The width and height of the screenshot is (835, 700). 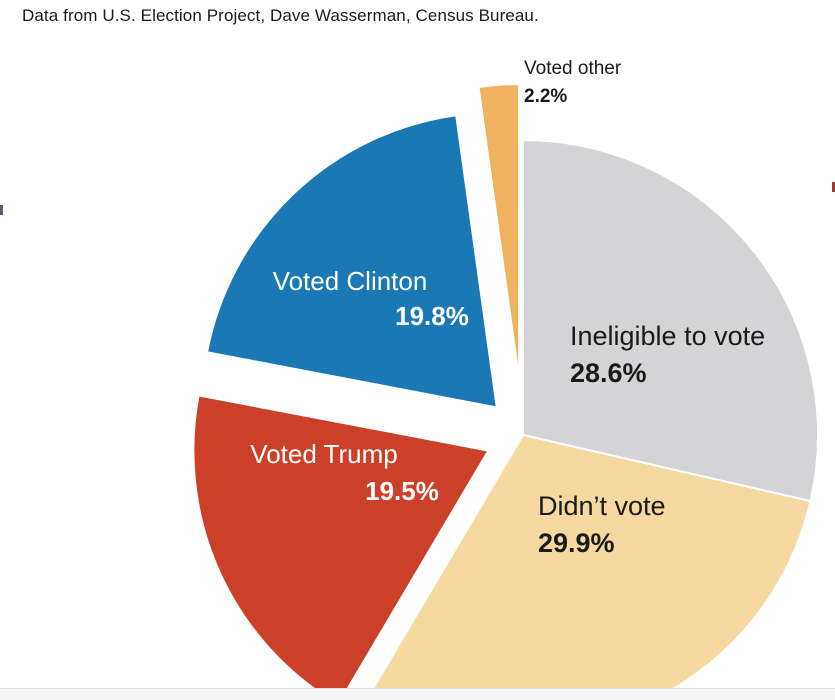 What do you see at coordinates (350, 281) in the screenshot?
I see `slice-label-voted-clinton: Voted Clinton` at bounding box center [350, 281].